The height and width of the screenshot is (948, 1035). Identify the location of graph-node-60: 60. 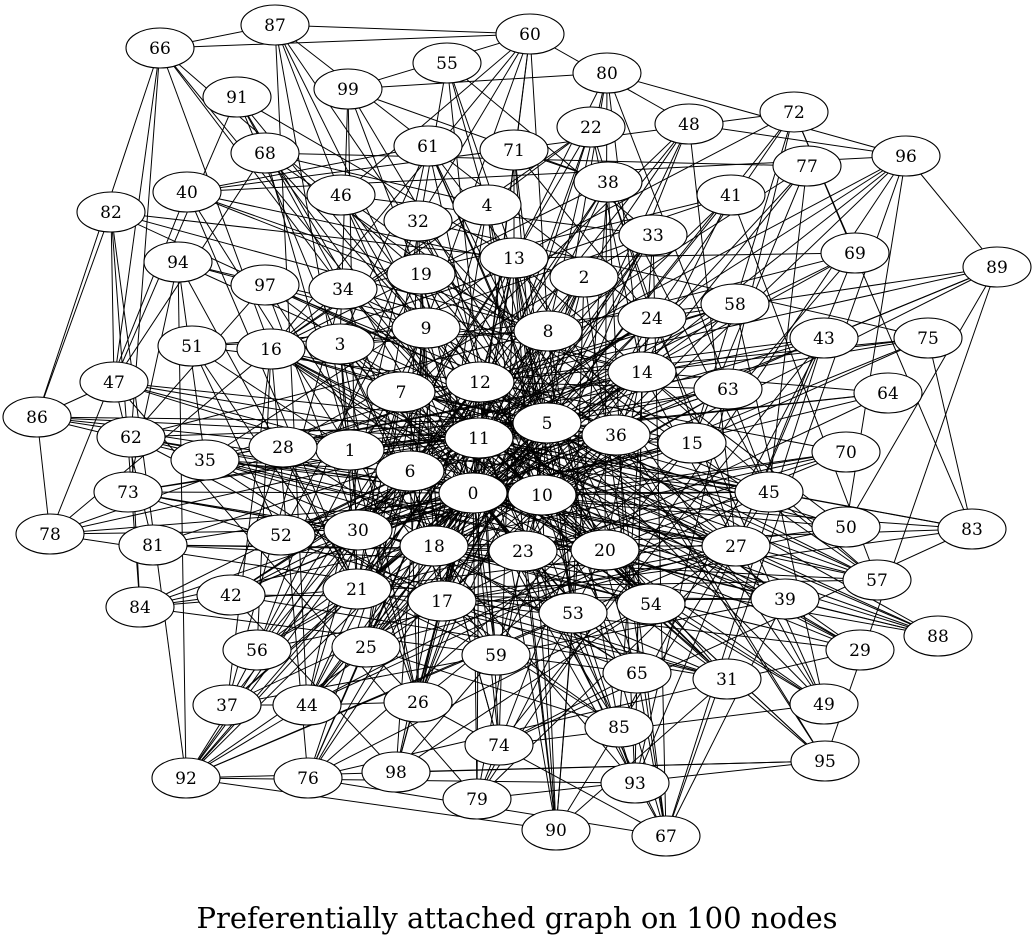
(530, 34).